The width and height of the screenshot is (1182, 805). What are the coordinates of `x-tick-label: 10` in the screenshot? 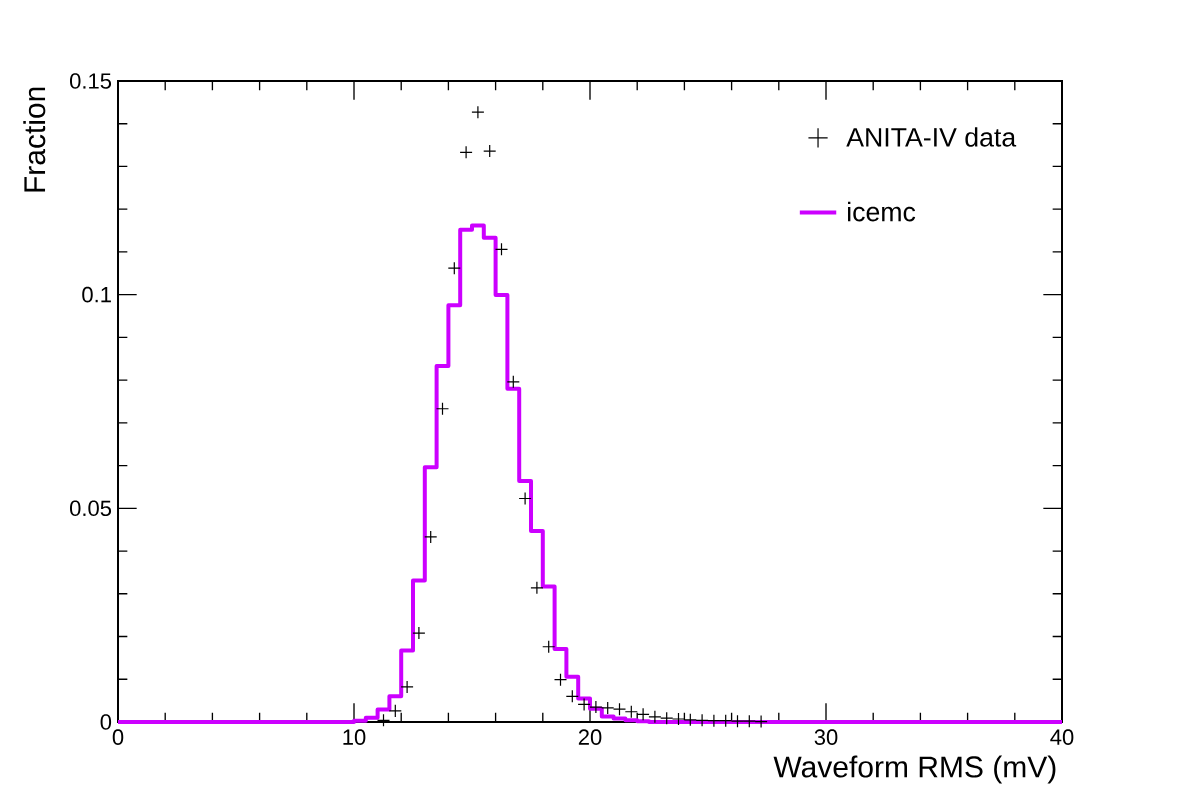 It's located at (354, 737).